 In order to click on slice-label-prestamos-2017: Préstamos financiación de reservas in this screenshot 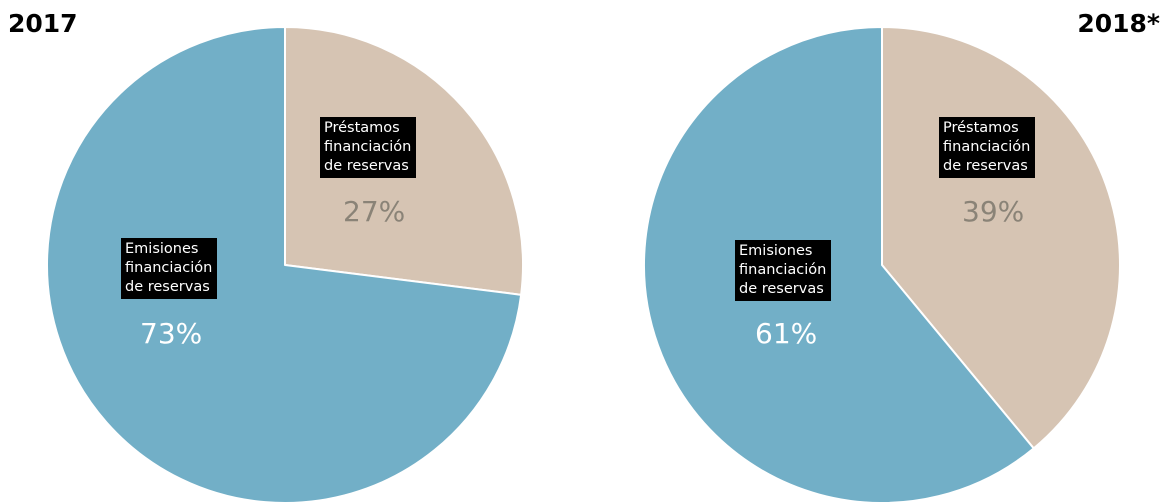, I will do `click(368, 147)`.